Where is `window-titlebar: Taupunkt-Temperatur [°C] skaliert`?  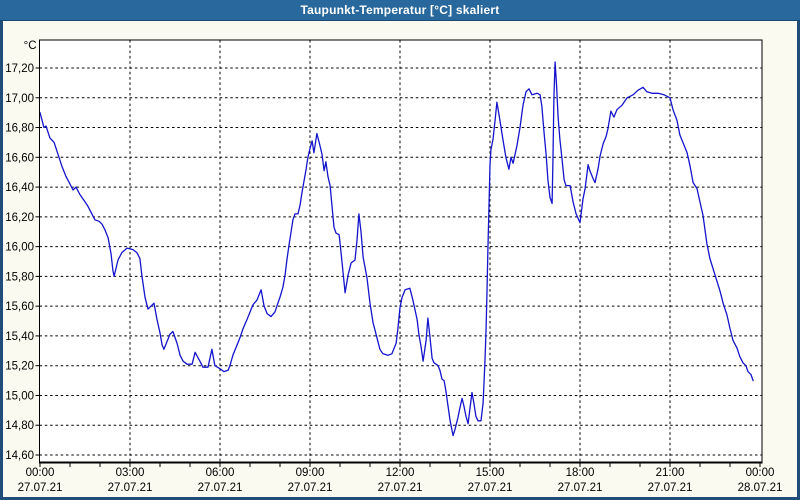
window-titlebar: Taupunkt-Temperatur [°C] skaliert is located at coordinates (400, 10).